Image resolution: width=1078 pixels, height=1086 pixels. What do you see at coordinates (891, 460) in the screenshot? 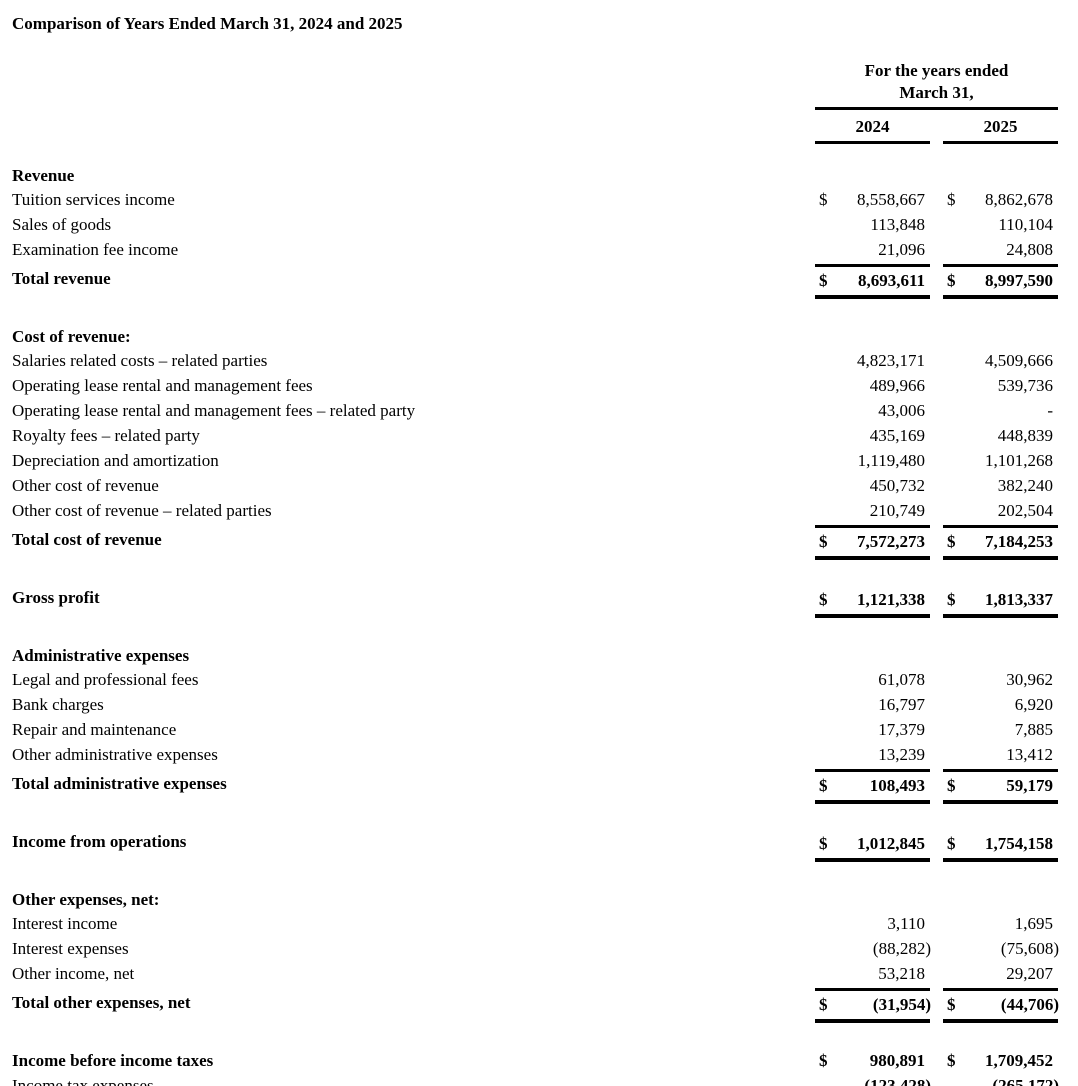
I see `value-2024: 1,119,480` at bounding box center [891, 460].